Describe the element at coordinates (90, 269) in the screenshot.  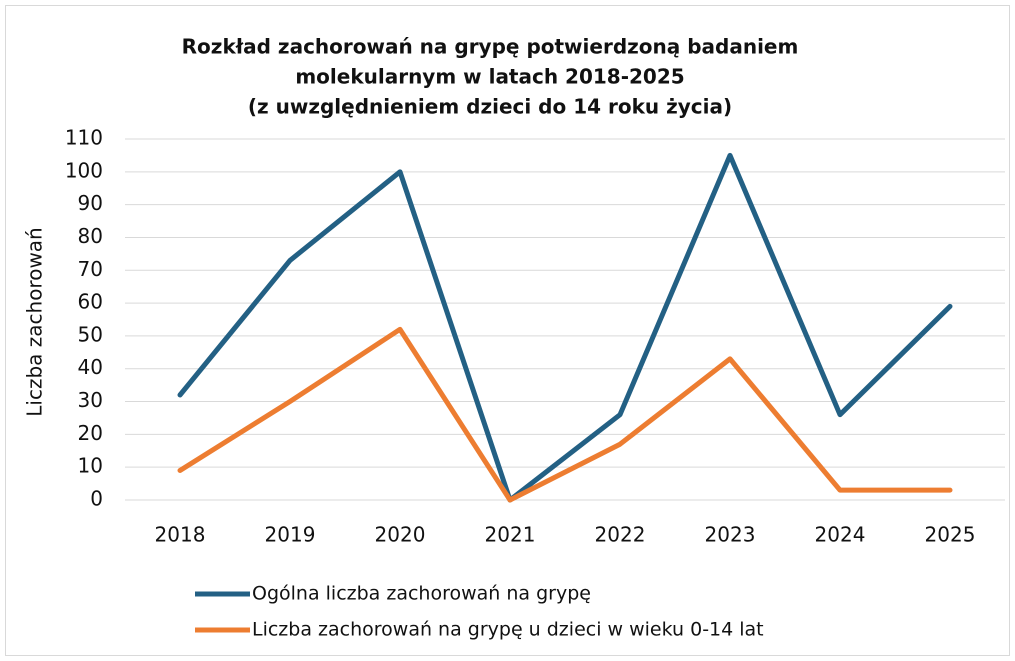
I see `y-tick-label: 70` at that location.